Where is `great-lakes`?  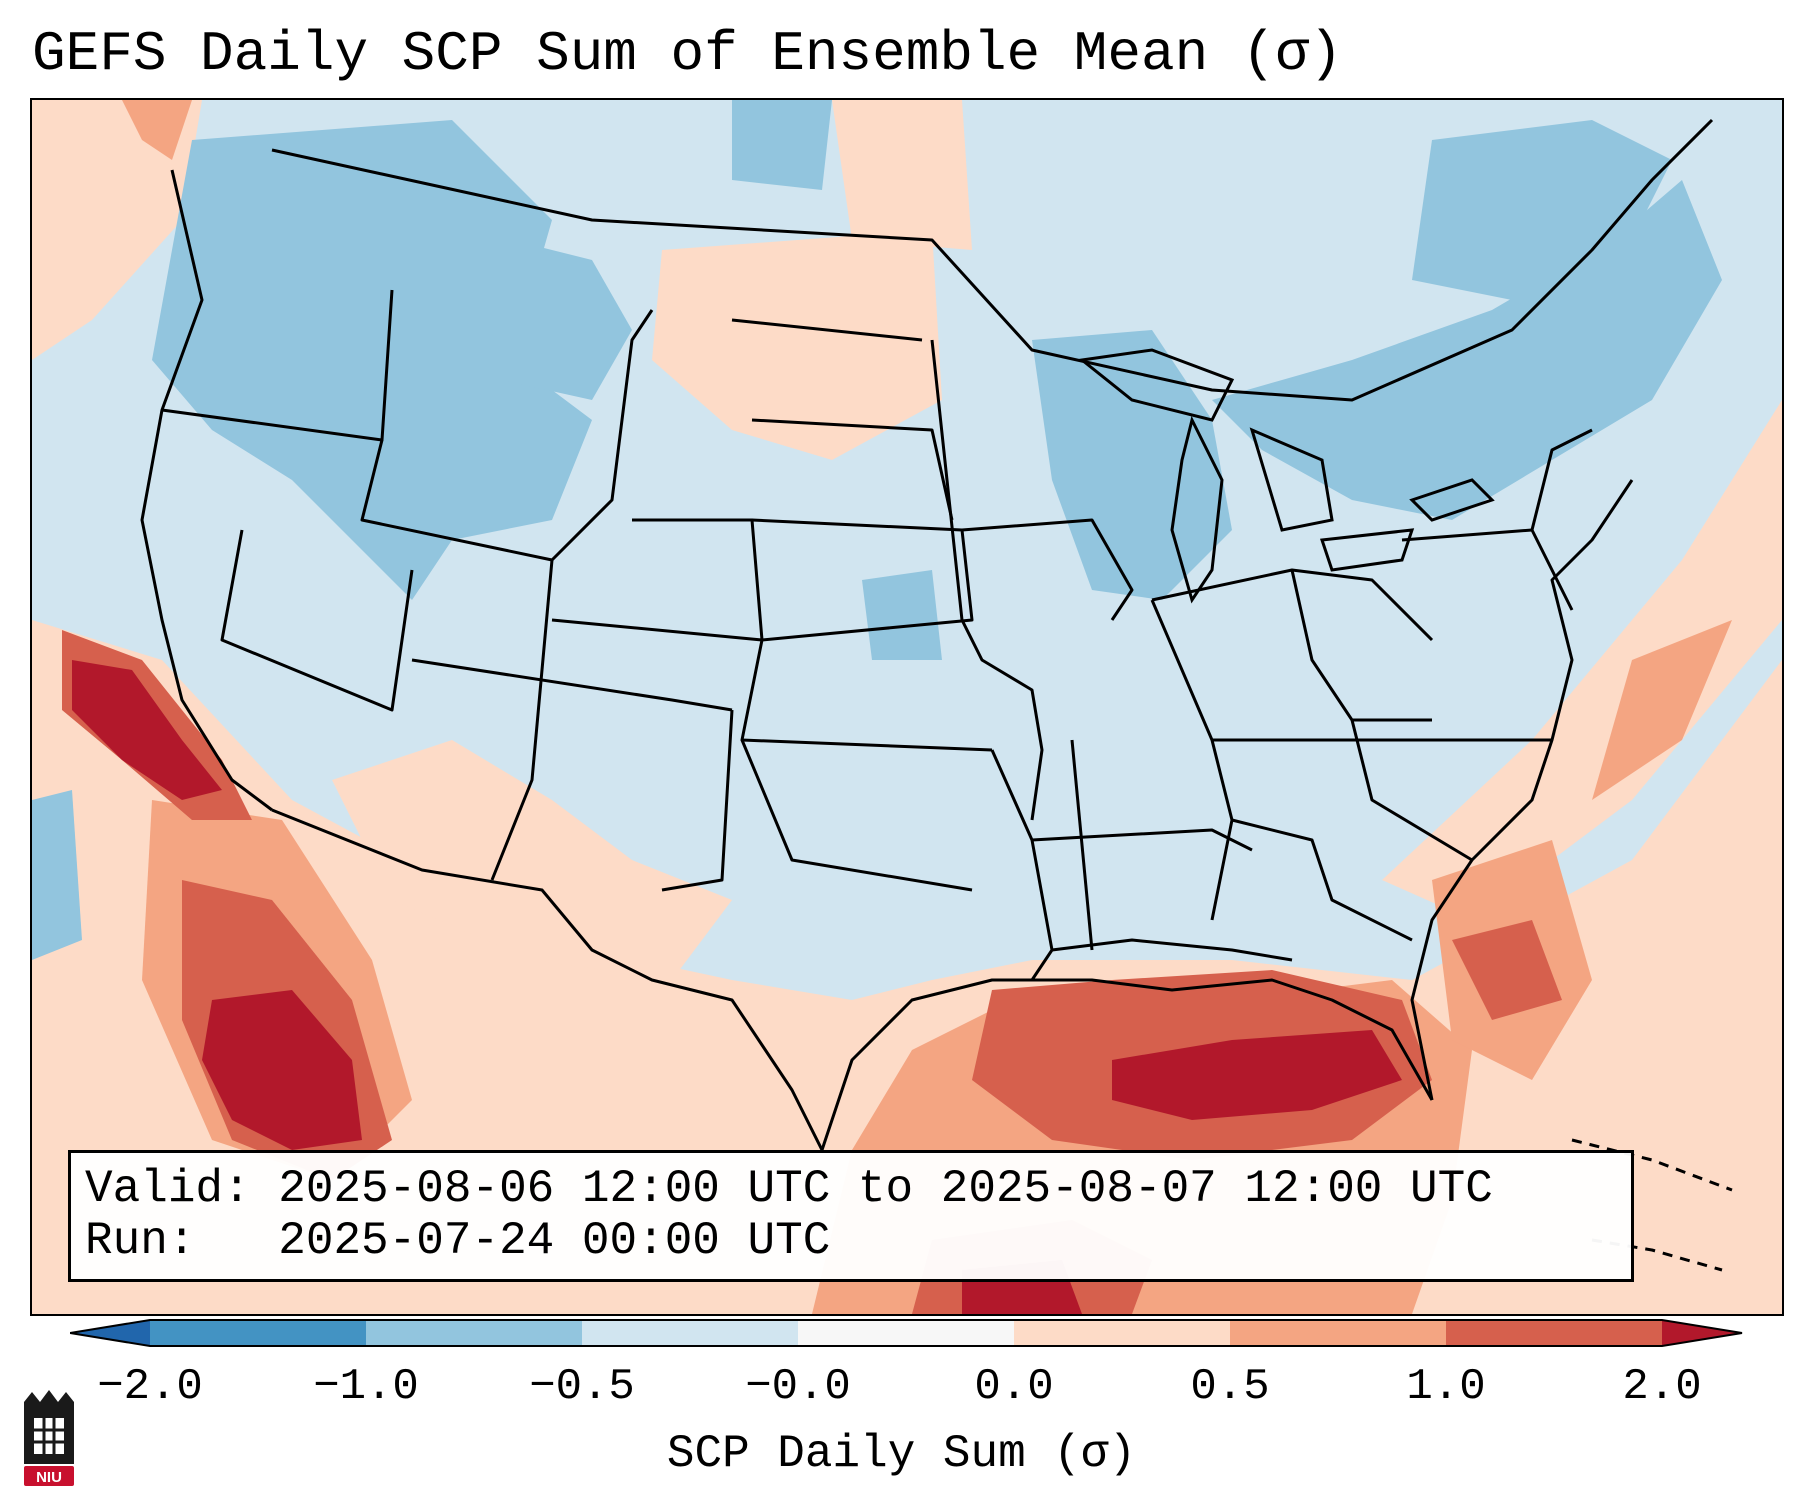 great-lakes is located at coordinates (1286, 476).